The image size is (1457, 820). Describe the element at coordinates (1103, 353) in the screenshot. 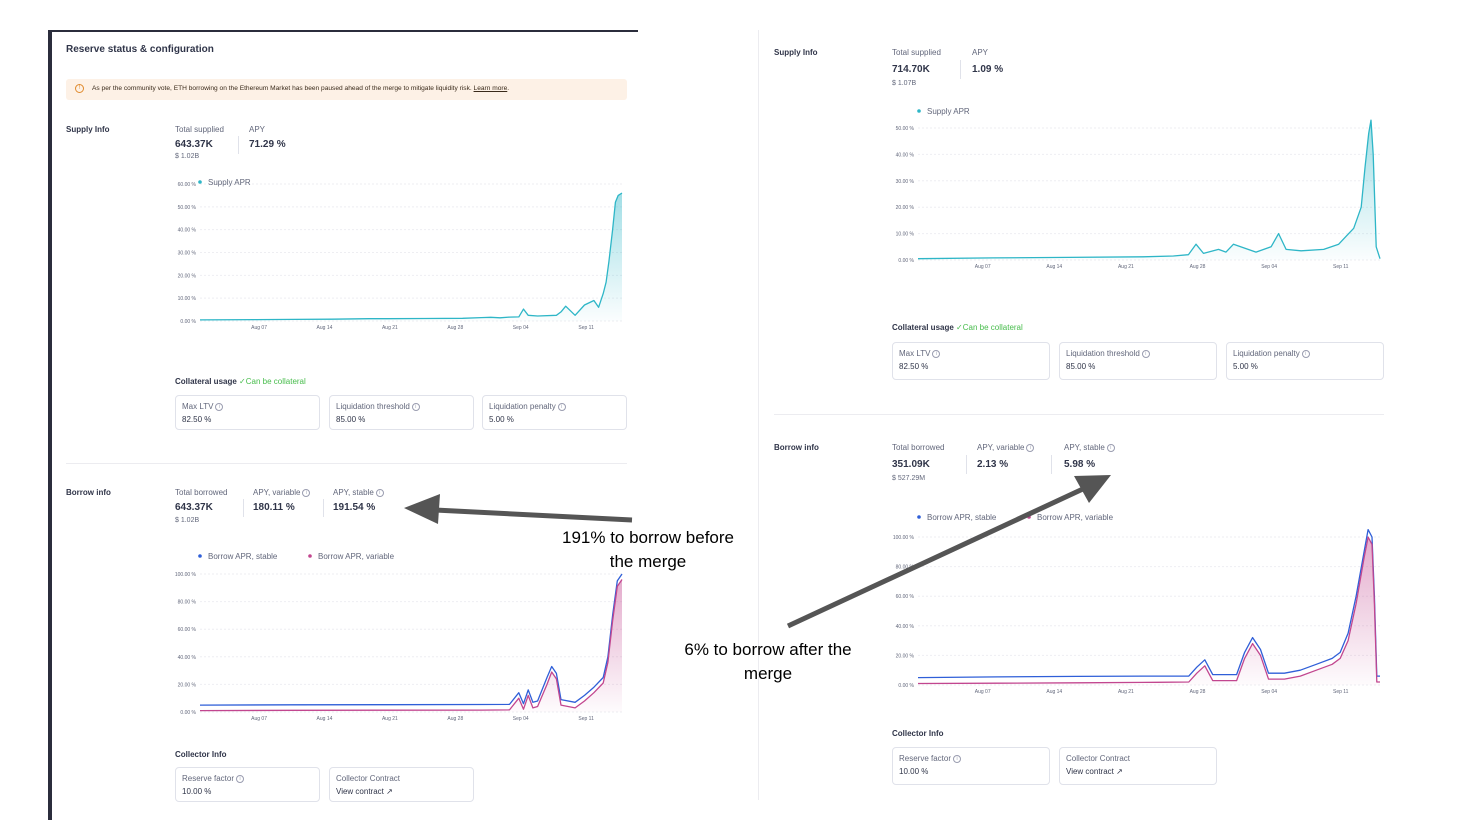

I see `liquidation-threshold-text: Liquidation threshold` at that location.